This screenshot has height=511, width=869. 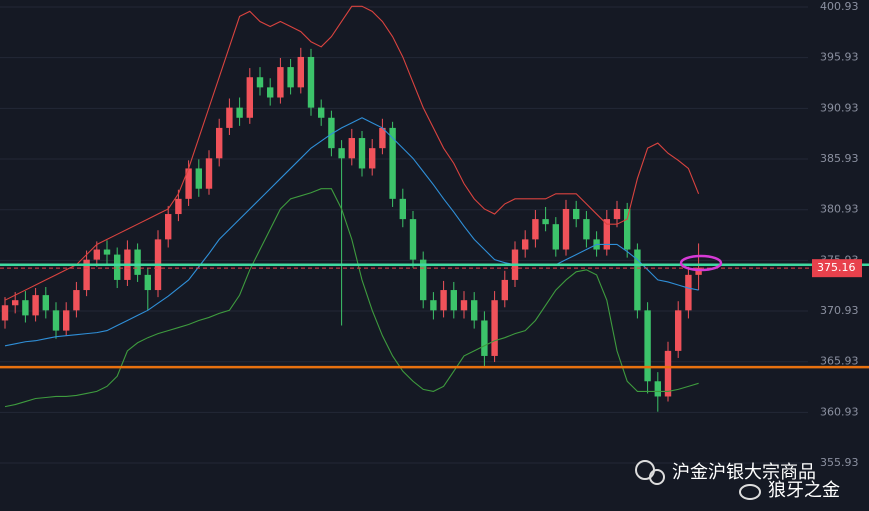 I want to click on y-tick-label: 370.93, so click(x=839, y=310).